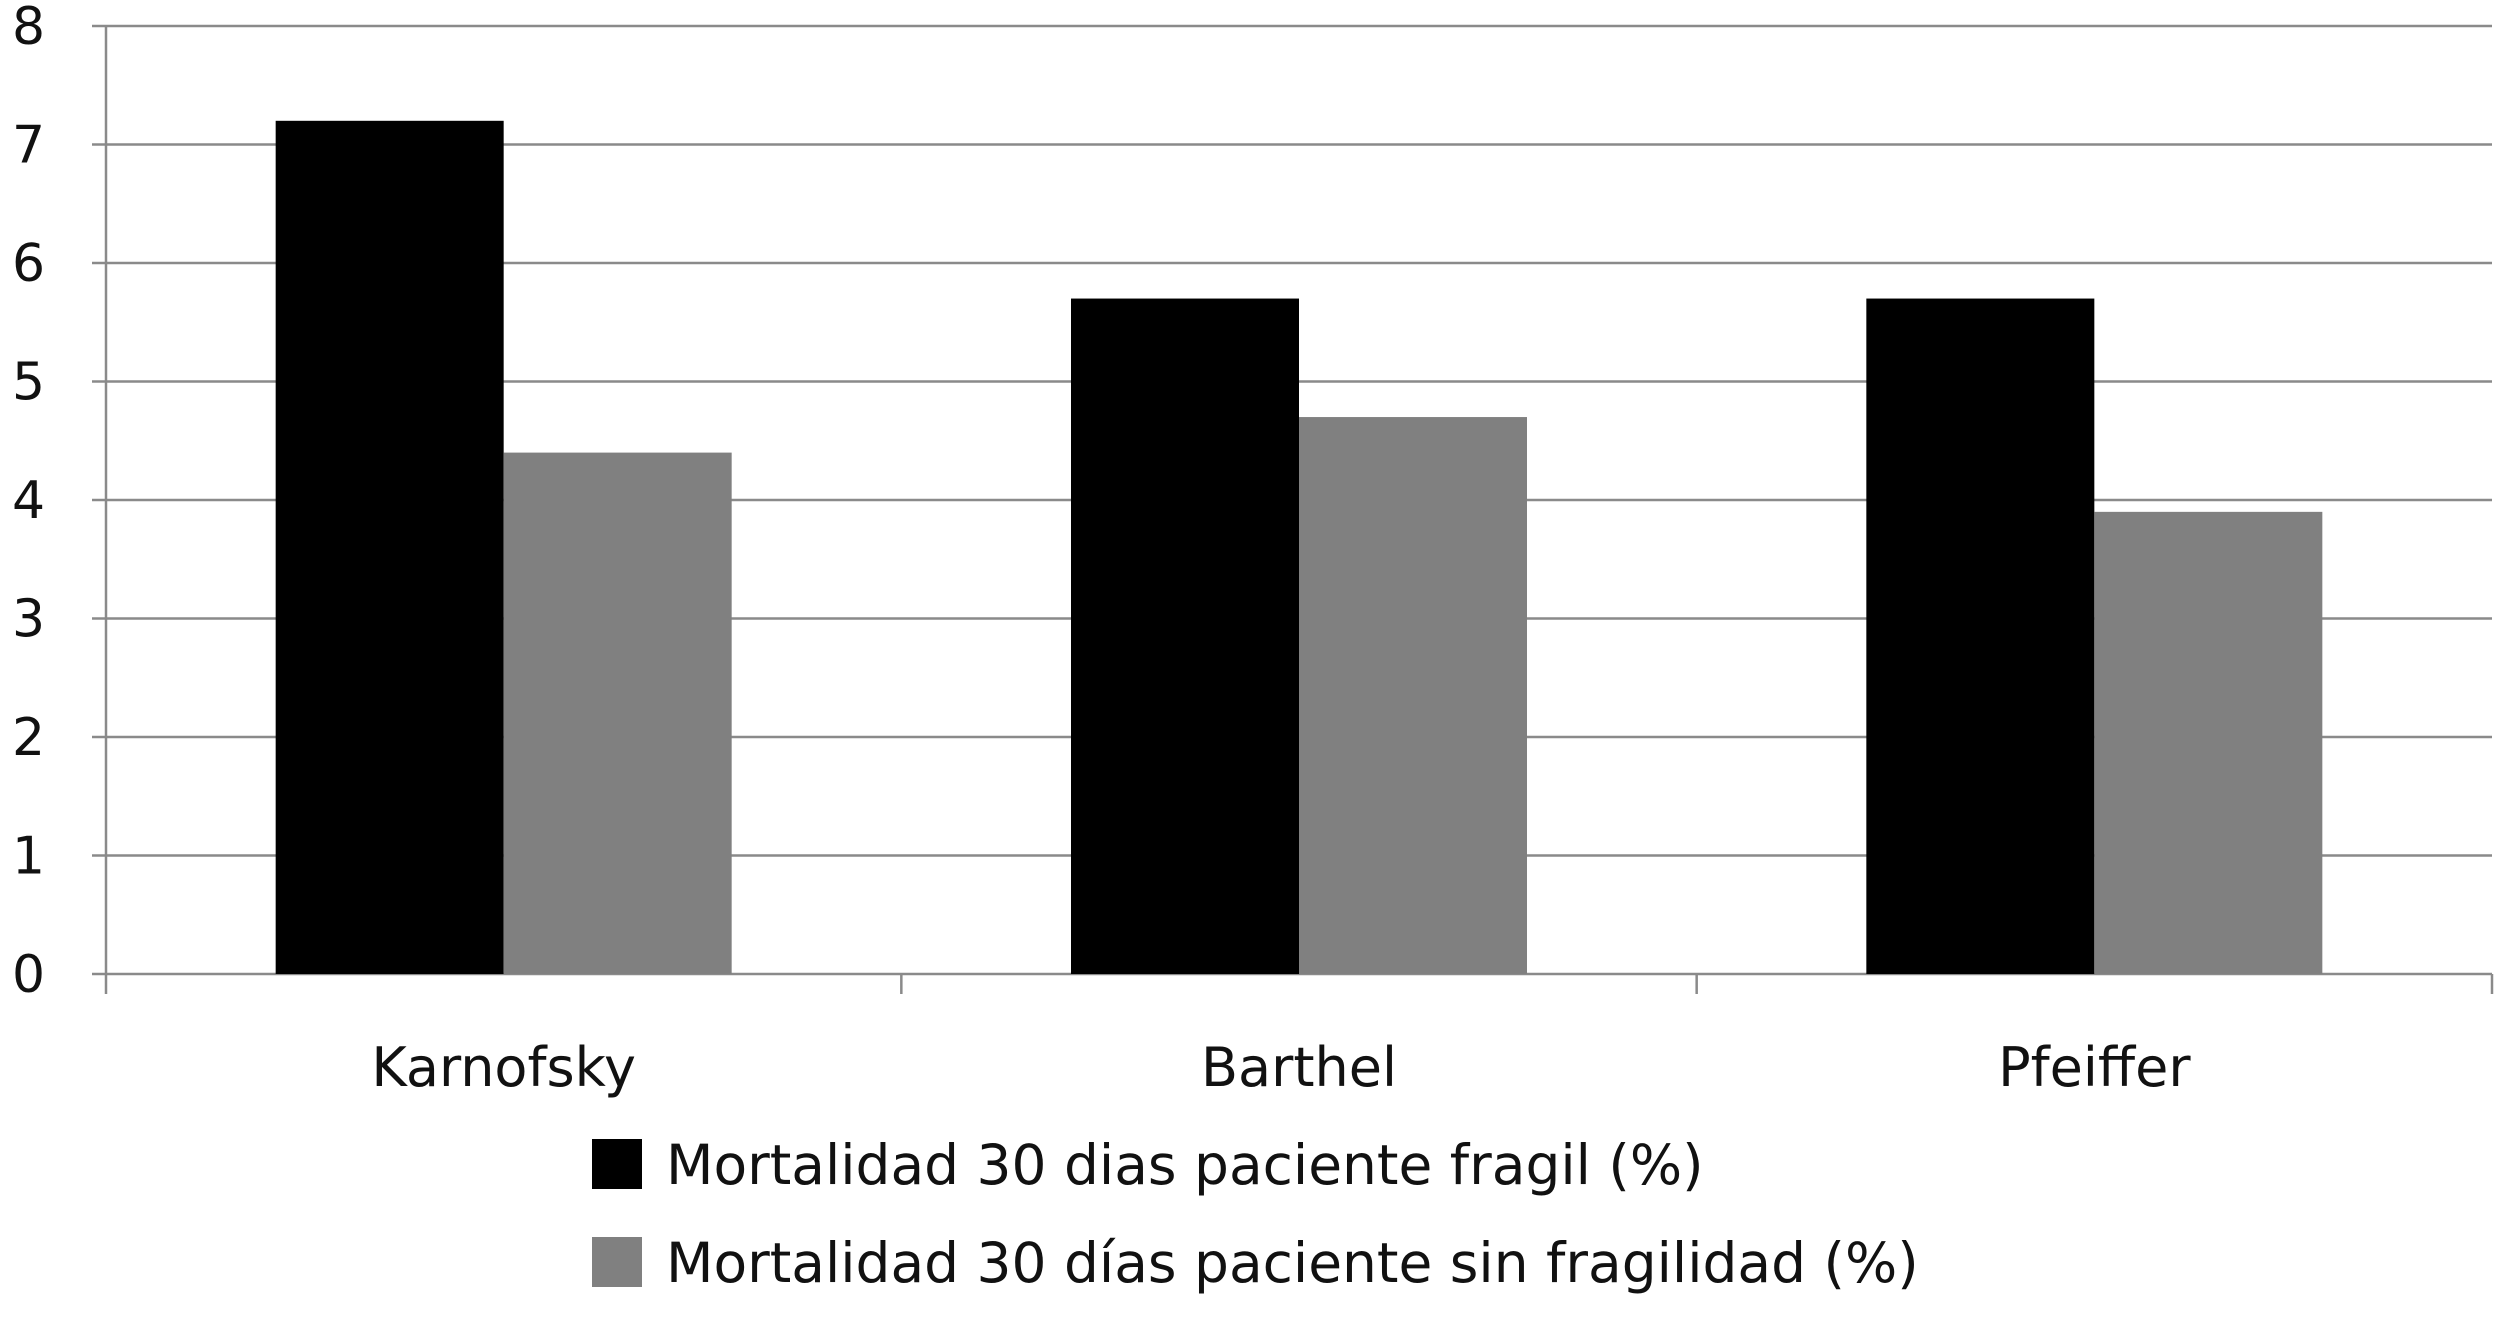 This screenshot has height=1336, width=2500. What do you see at coordinates (1185, 1165) in the screenshot?
I see `legend-label: Mortalidad 30 dias paciente fragil (%)` at bounding box center [1185, 1165].